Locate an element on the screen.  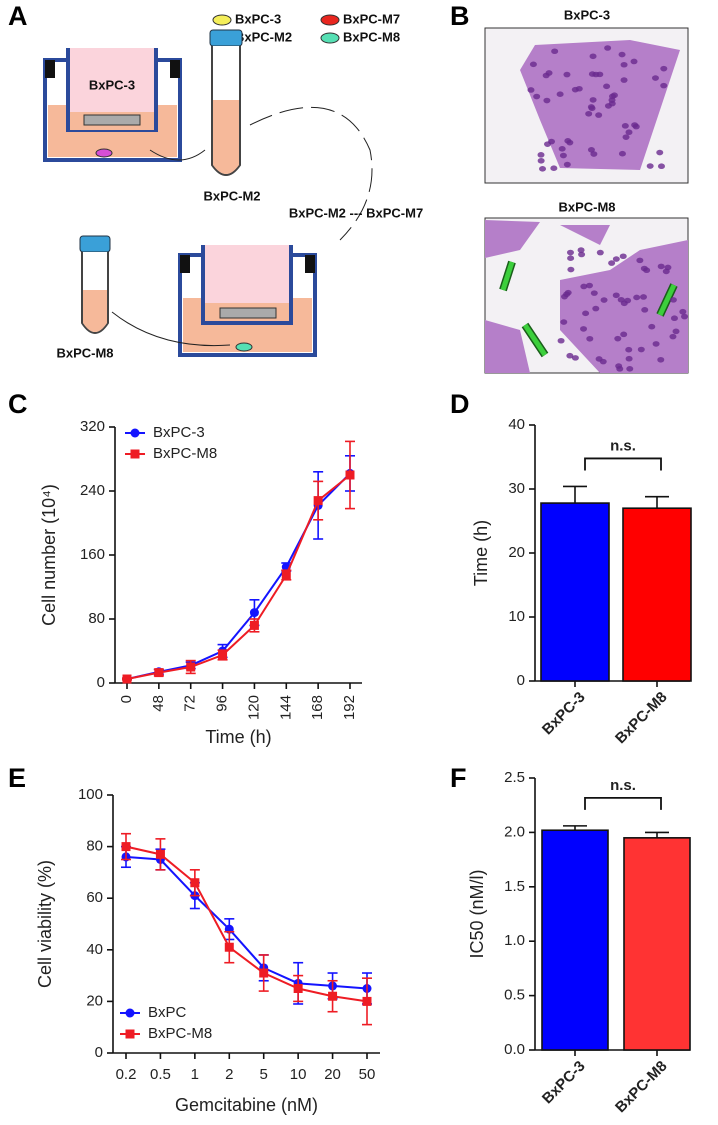
x-tick-label: 72 is located at coordinates (190, 703).